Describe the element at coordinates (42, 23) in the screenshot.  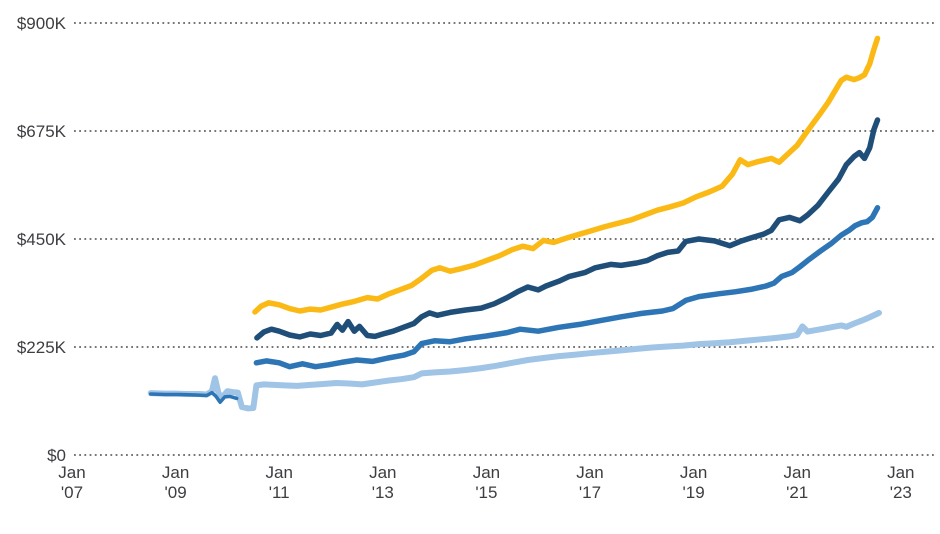
I see `y-axis-tick-label: $900K` at that location.